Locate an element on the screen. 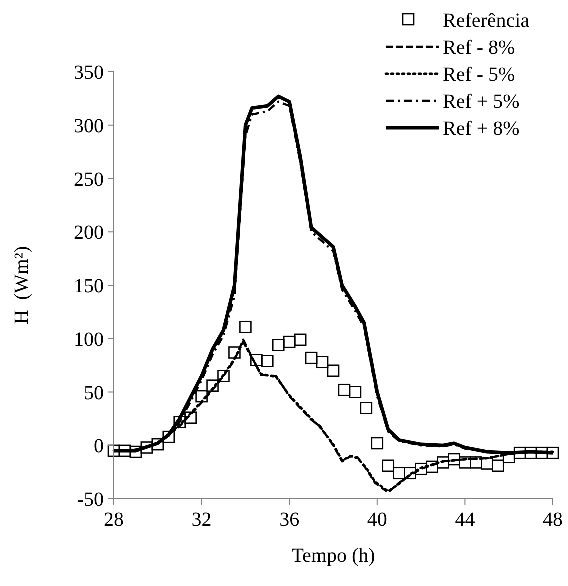 The width and height of the screenshot is (568, 586). y-tick-label: 300 is located at coordinates (89, 126).